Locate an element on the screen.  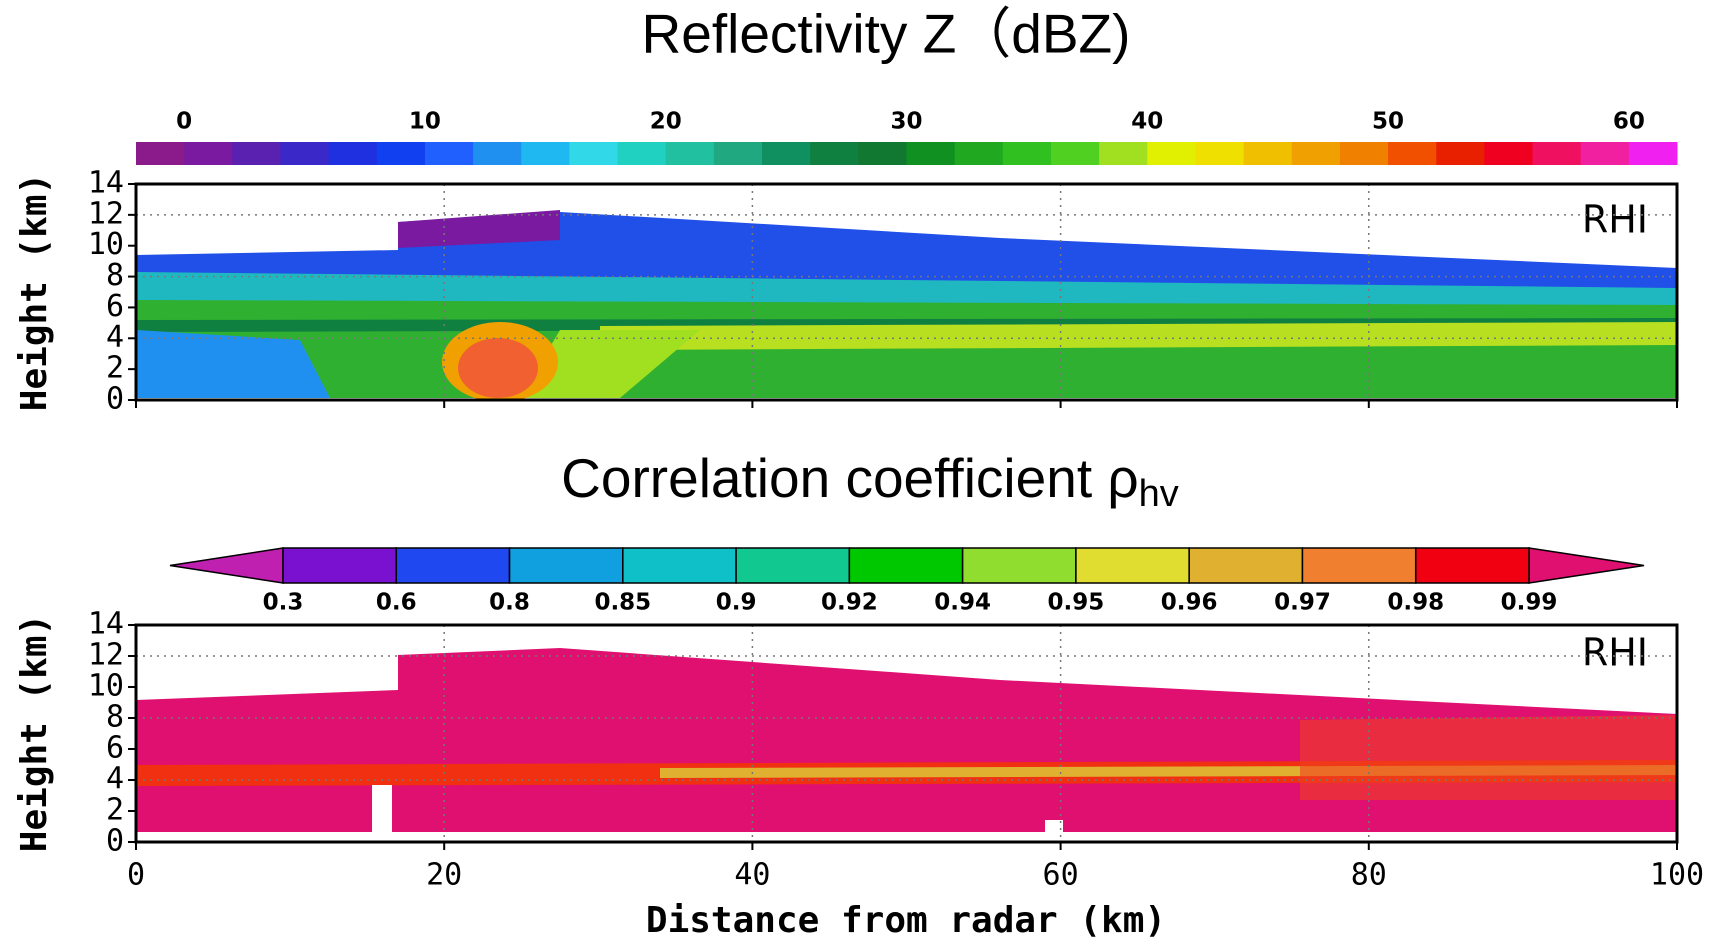
colorbar-tick-label: 50 is located at coordinates (1388, 122).